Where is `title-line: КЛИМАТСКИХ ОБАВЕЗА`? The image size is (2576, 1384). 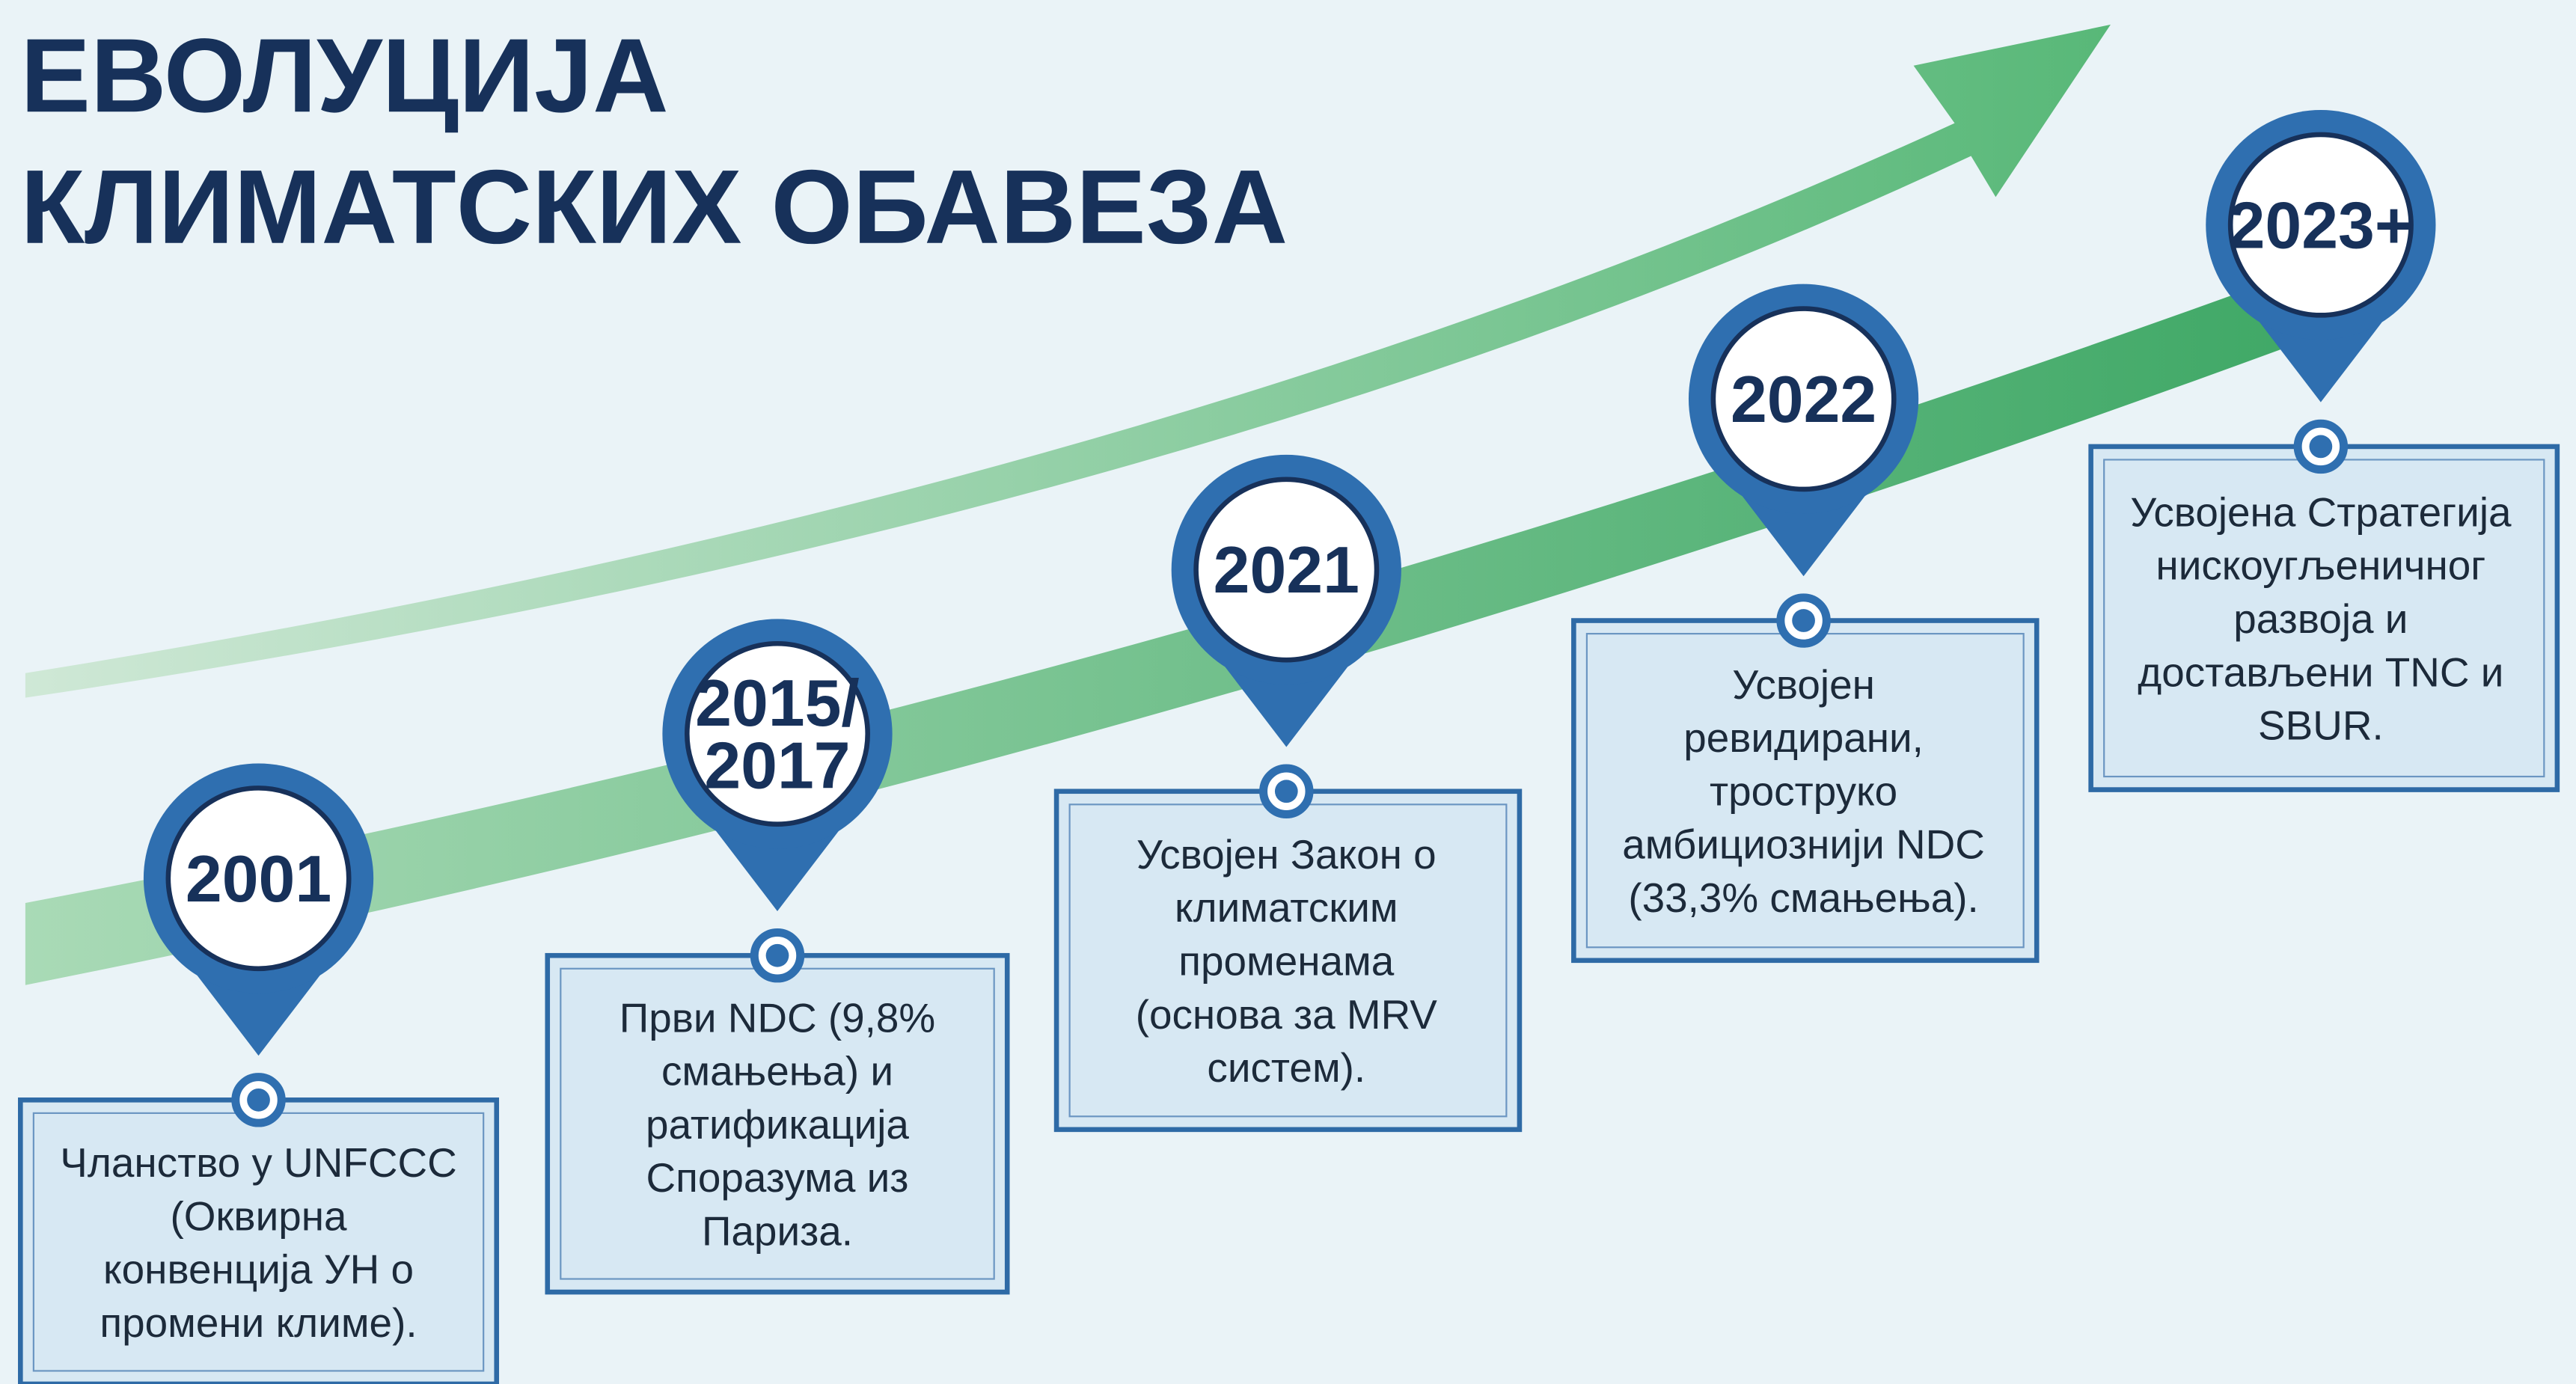
title-line: КЛИМАТСКИХ ОБАВЕЗА is located at coordinates (654, 207).